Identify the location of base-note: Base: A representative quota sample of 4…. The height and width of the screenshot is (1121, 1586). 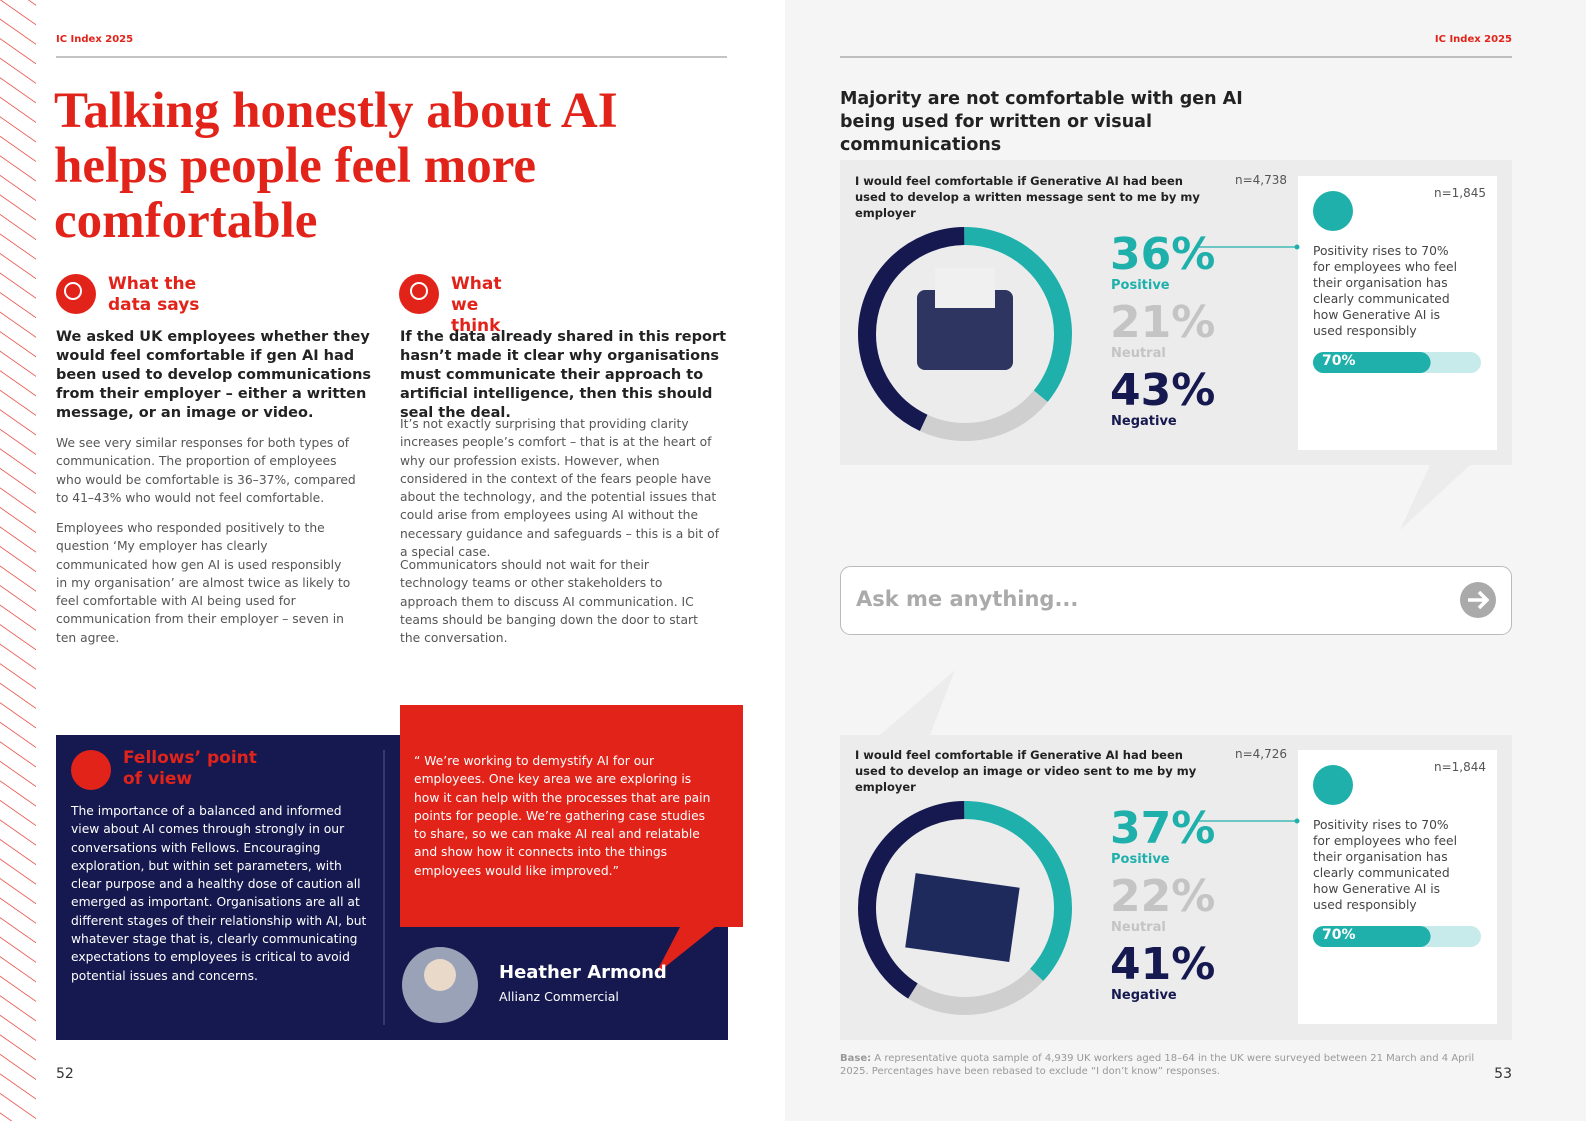
(1160, 1065).